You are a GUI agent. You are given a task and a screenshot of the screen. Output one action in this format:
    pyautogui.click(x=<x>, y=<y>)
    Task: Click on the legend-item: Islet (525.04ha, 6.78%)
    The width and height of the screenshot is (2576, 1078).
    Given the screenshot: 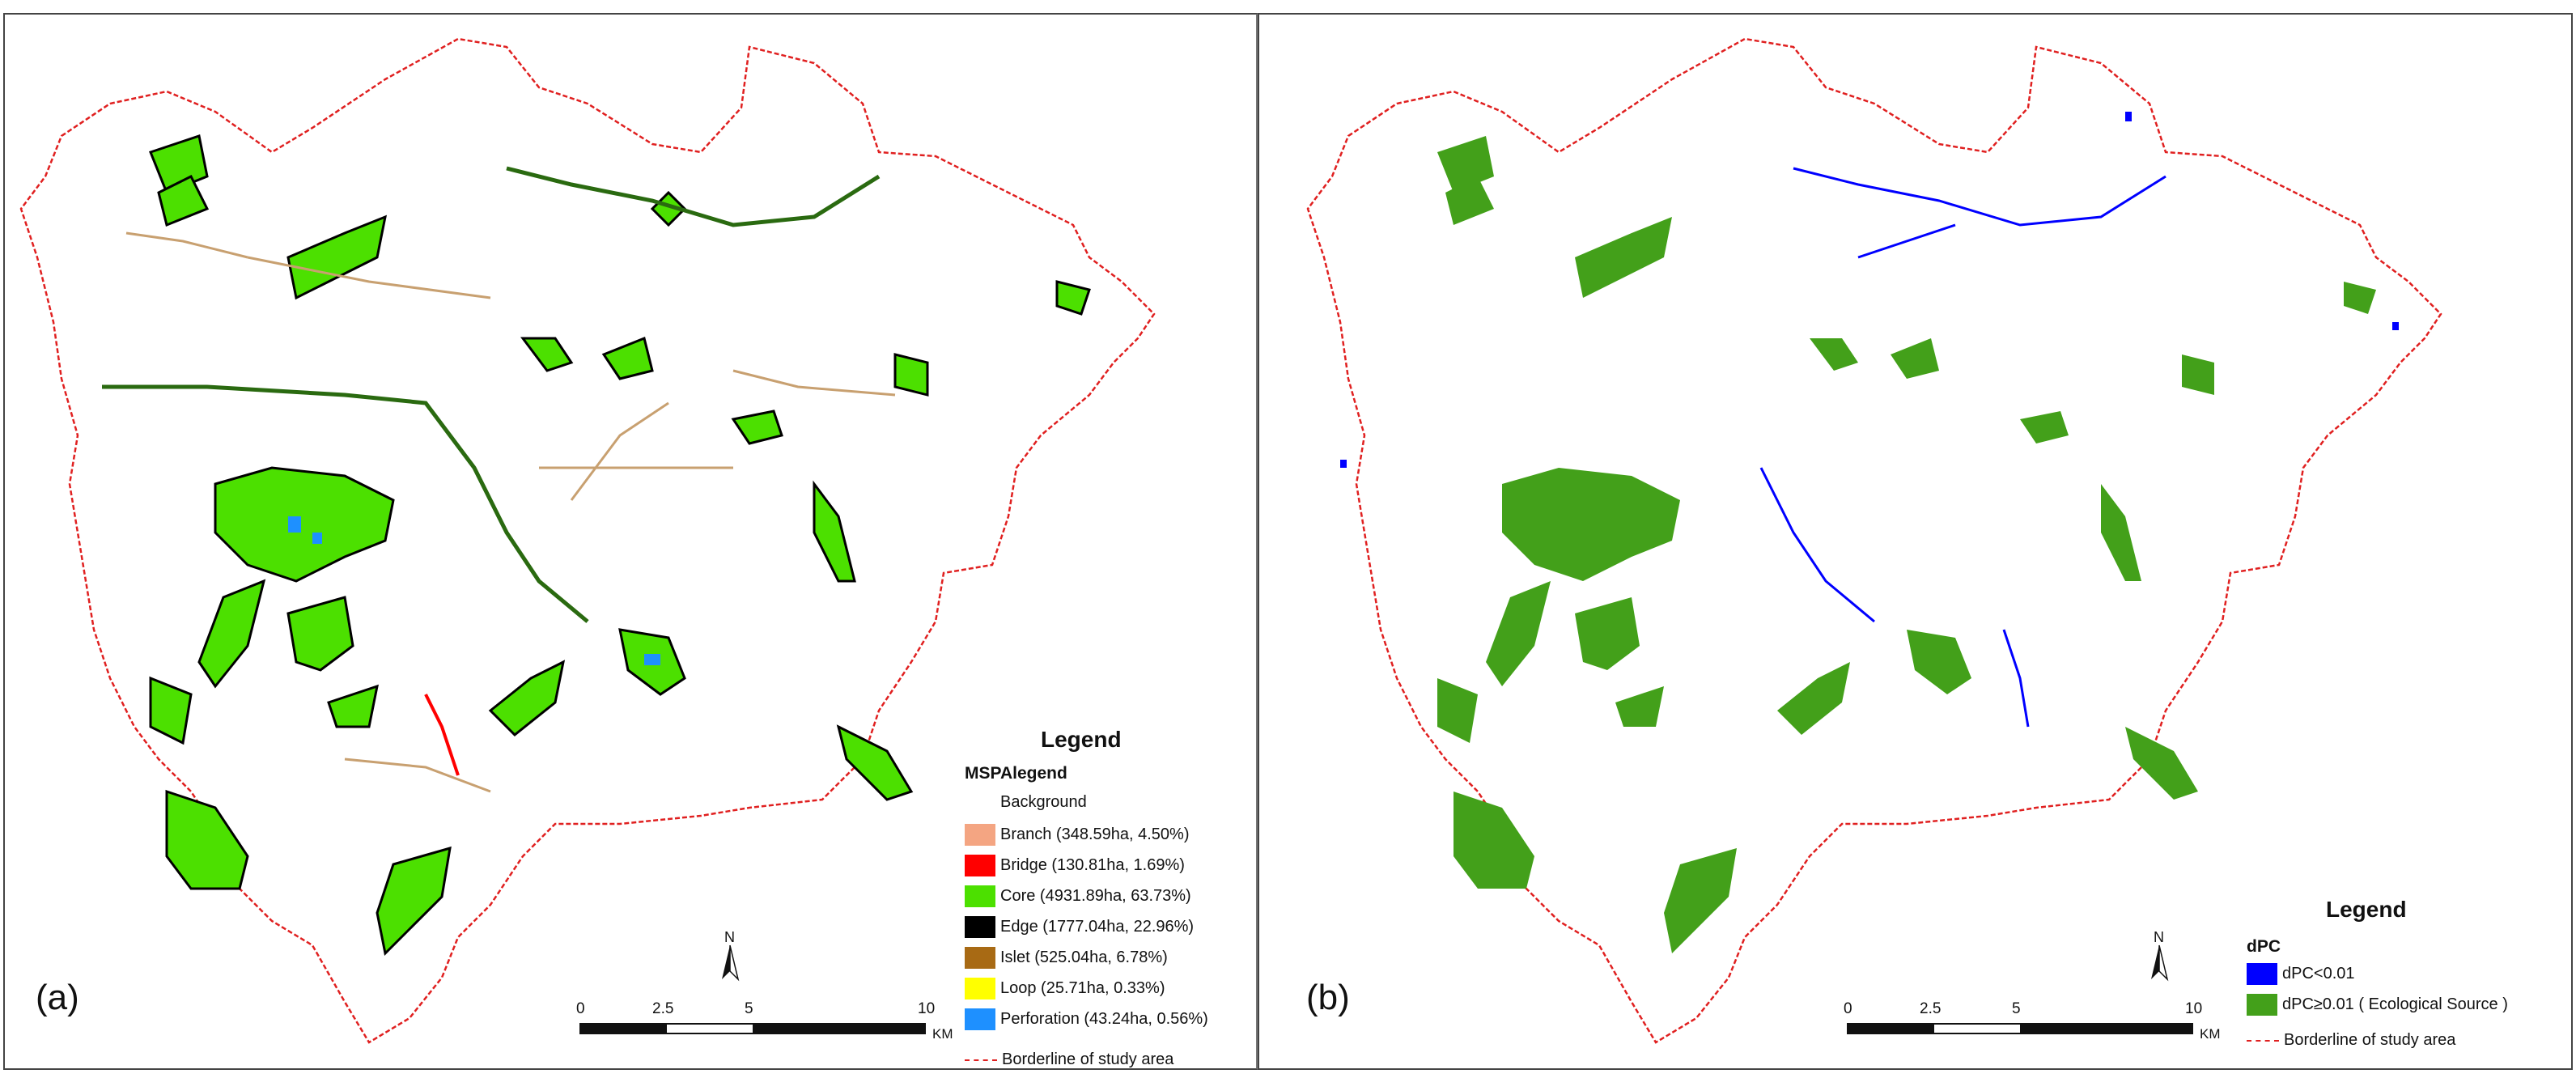 What is the action you would take?
    pyautogui.click(x=1066, y=958)
    